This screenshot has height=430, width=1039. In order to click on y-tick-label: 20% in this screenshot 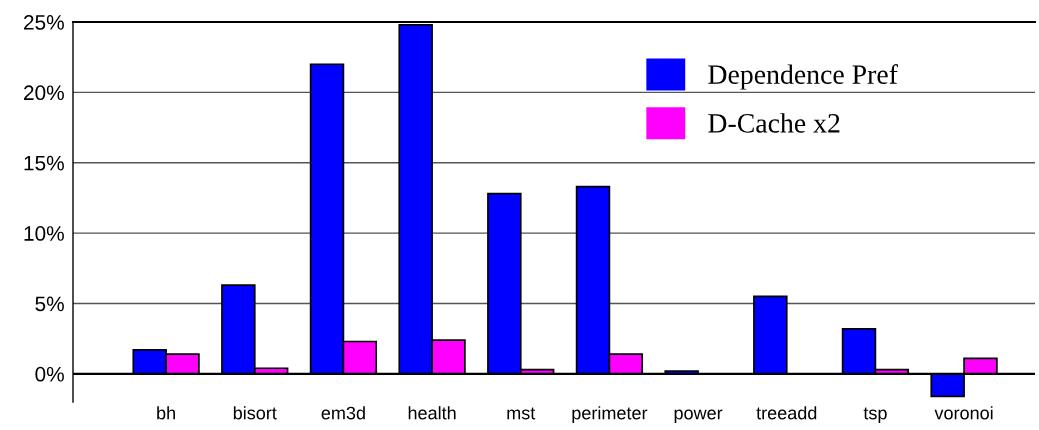, I will do `click(44, 93)`.